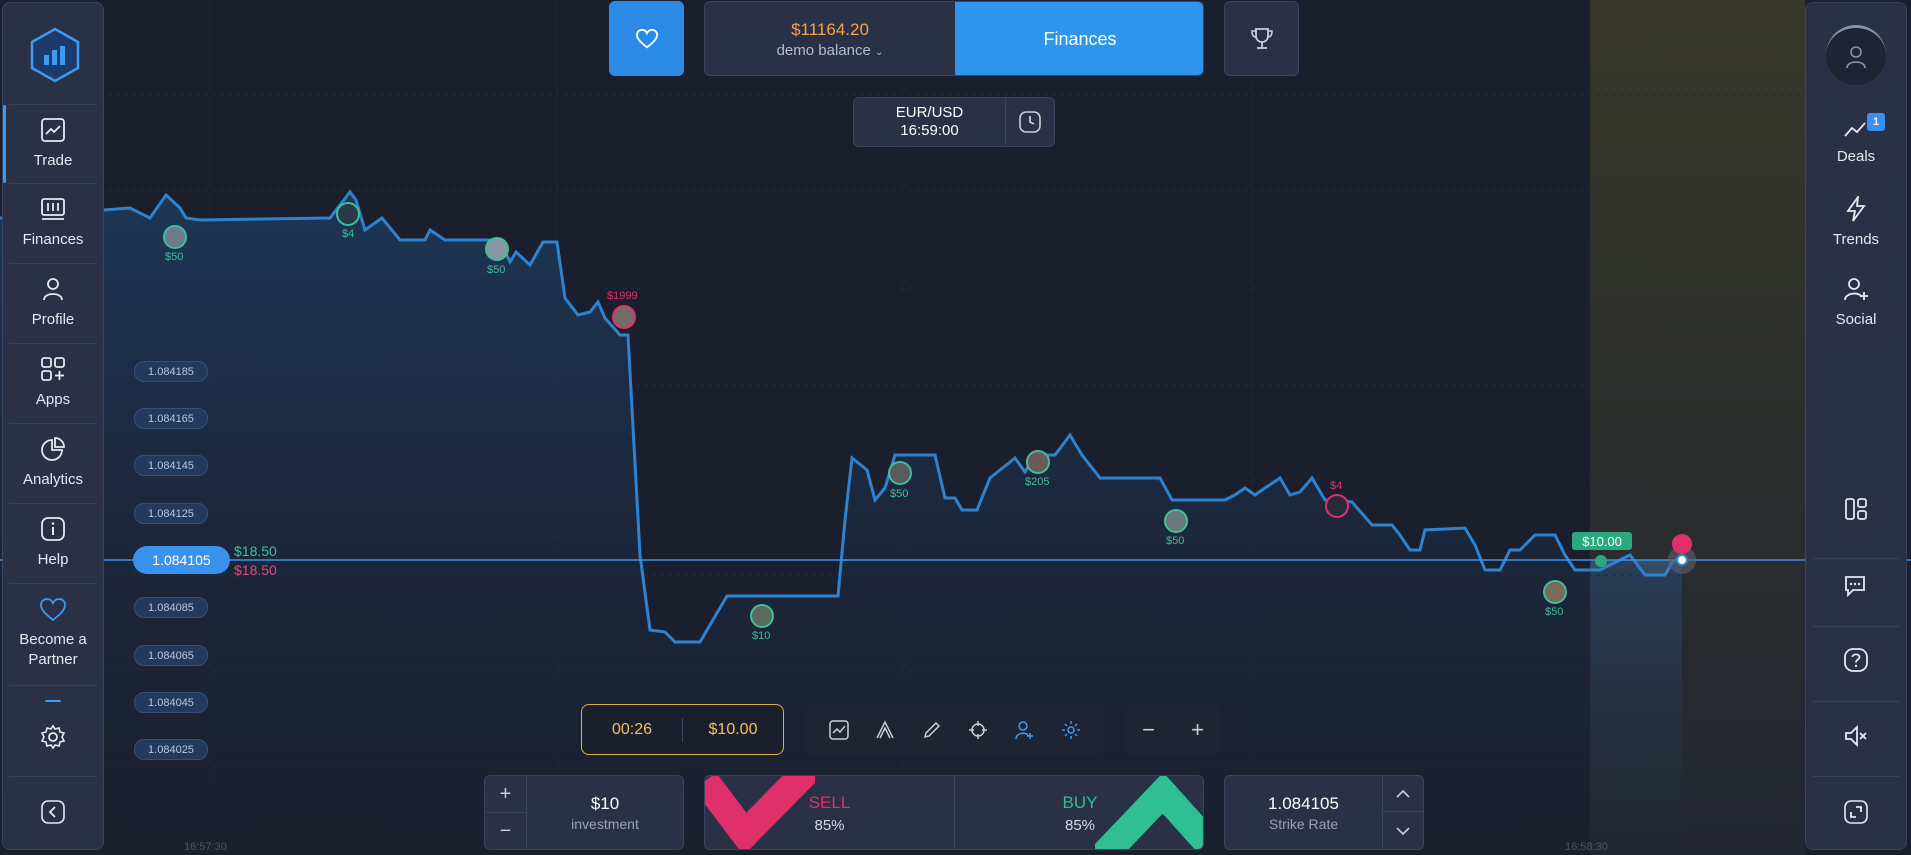  Describe the element at coordinates (53, 369) in the screenshot. I see `apps-icon` at that location.